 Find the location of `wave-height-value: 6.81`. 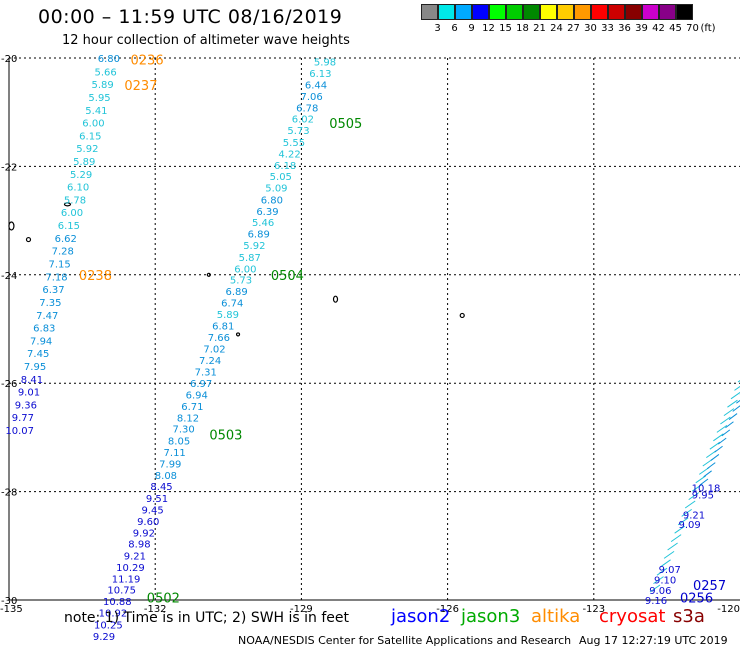

wave-height-value: 6.81 is located at coordinates (223, 327).